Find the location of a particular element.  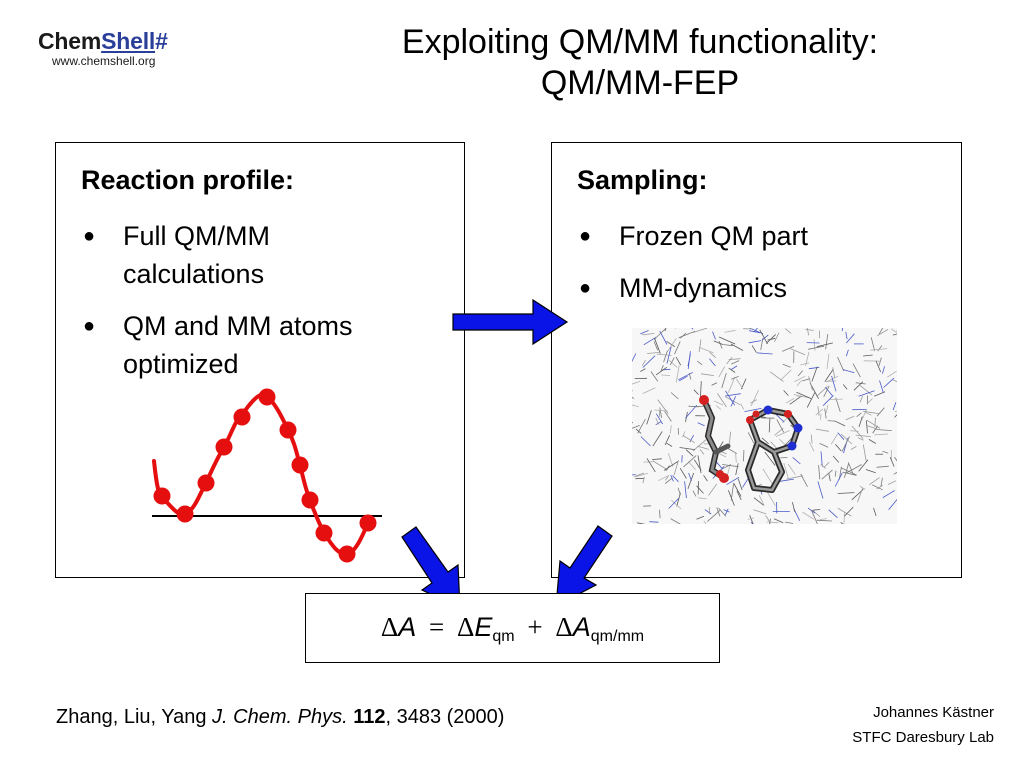

mm-environment-mesh is located at coordinates (764, 426).